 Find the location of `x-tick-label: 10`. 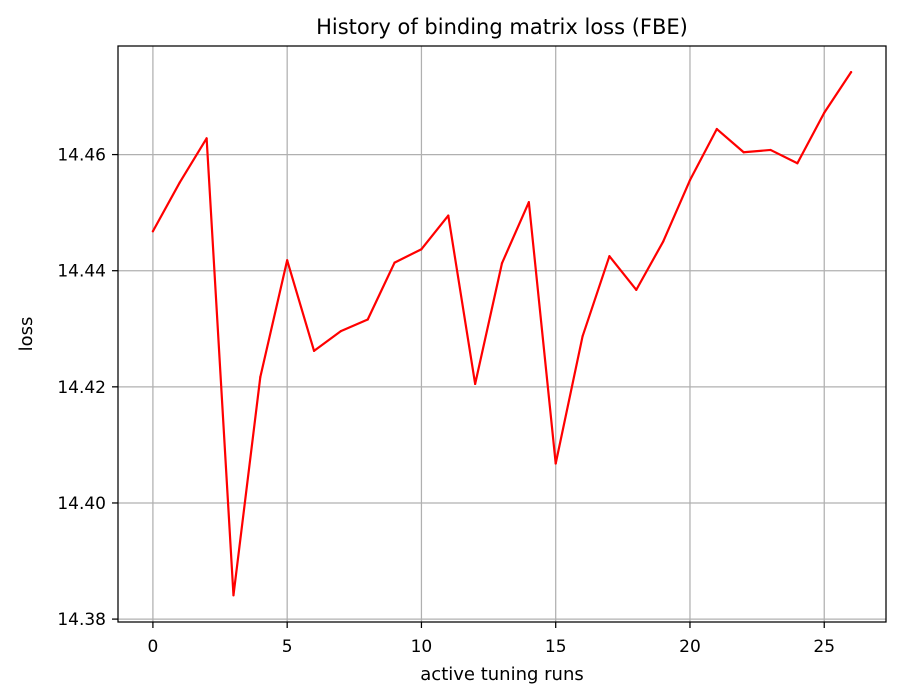

x-tick-label: 10 is located at coordinates (422, 647).